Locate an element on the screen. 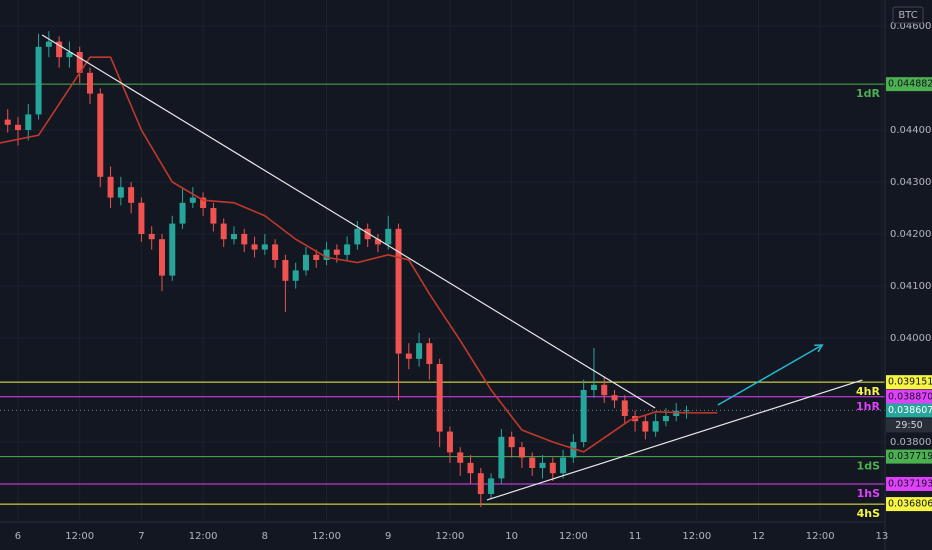 Image resolution: width=932 pixels, height=550 pixels. price-box-label: 0.044882 is located at coordinates (910, 84).